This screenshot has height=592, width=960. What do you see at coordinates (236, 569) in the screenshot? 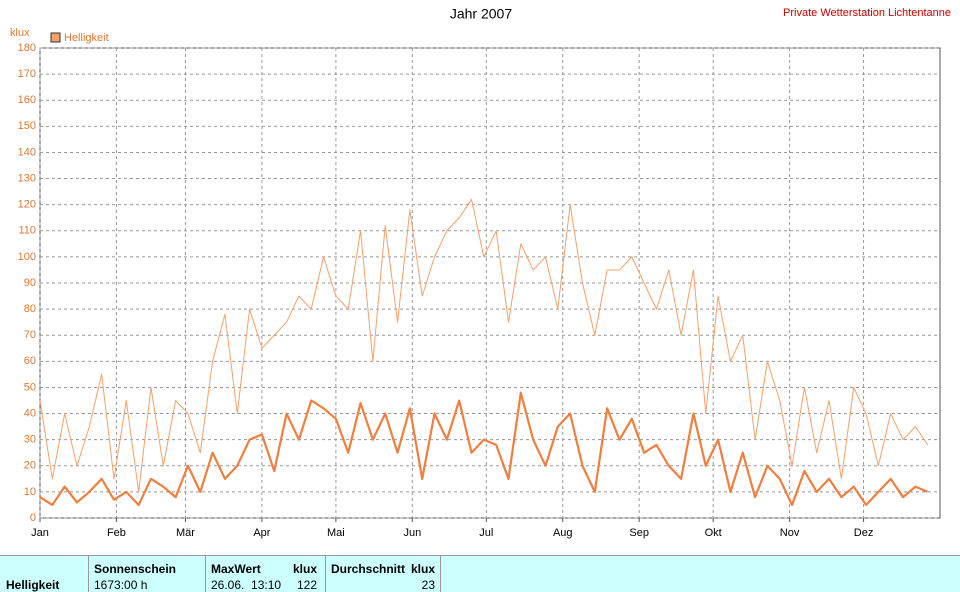
I see `header-cell: MaxWert` at bounding box center [236, 569].